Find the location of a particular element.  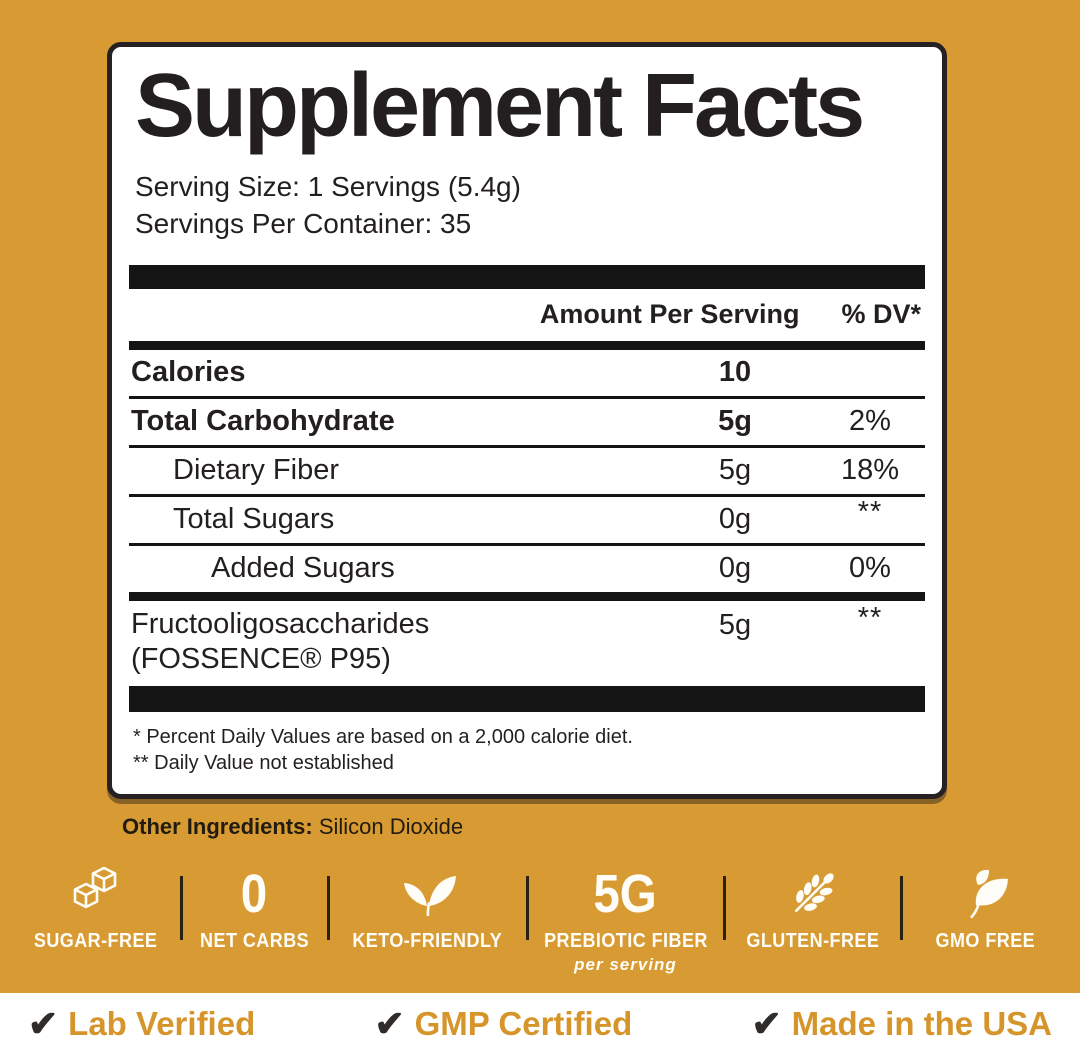

nutrient-name: Total Carbohydrate is located at coordinates (263, 421).